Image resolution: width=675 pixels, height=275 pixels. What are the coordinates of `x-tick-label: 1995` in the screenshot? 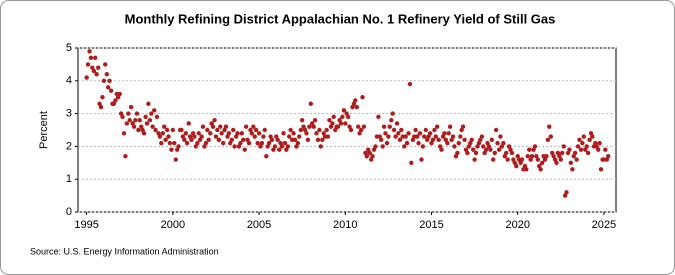 It's located at (86, 225).